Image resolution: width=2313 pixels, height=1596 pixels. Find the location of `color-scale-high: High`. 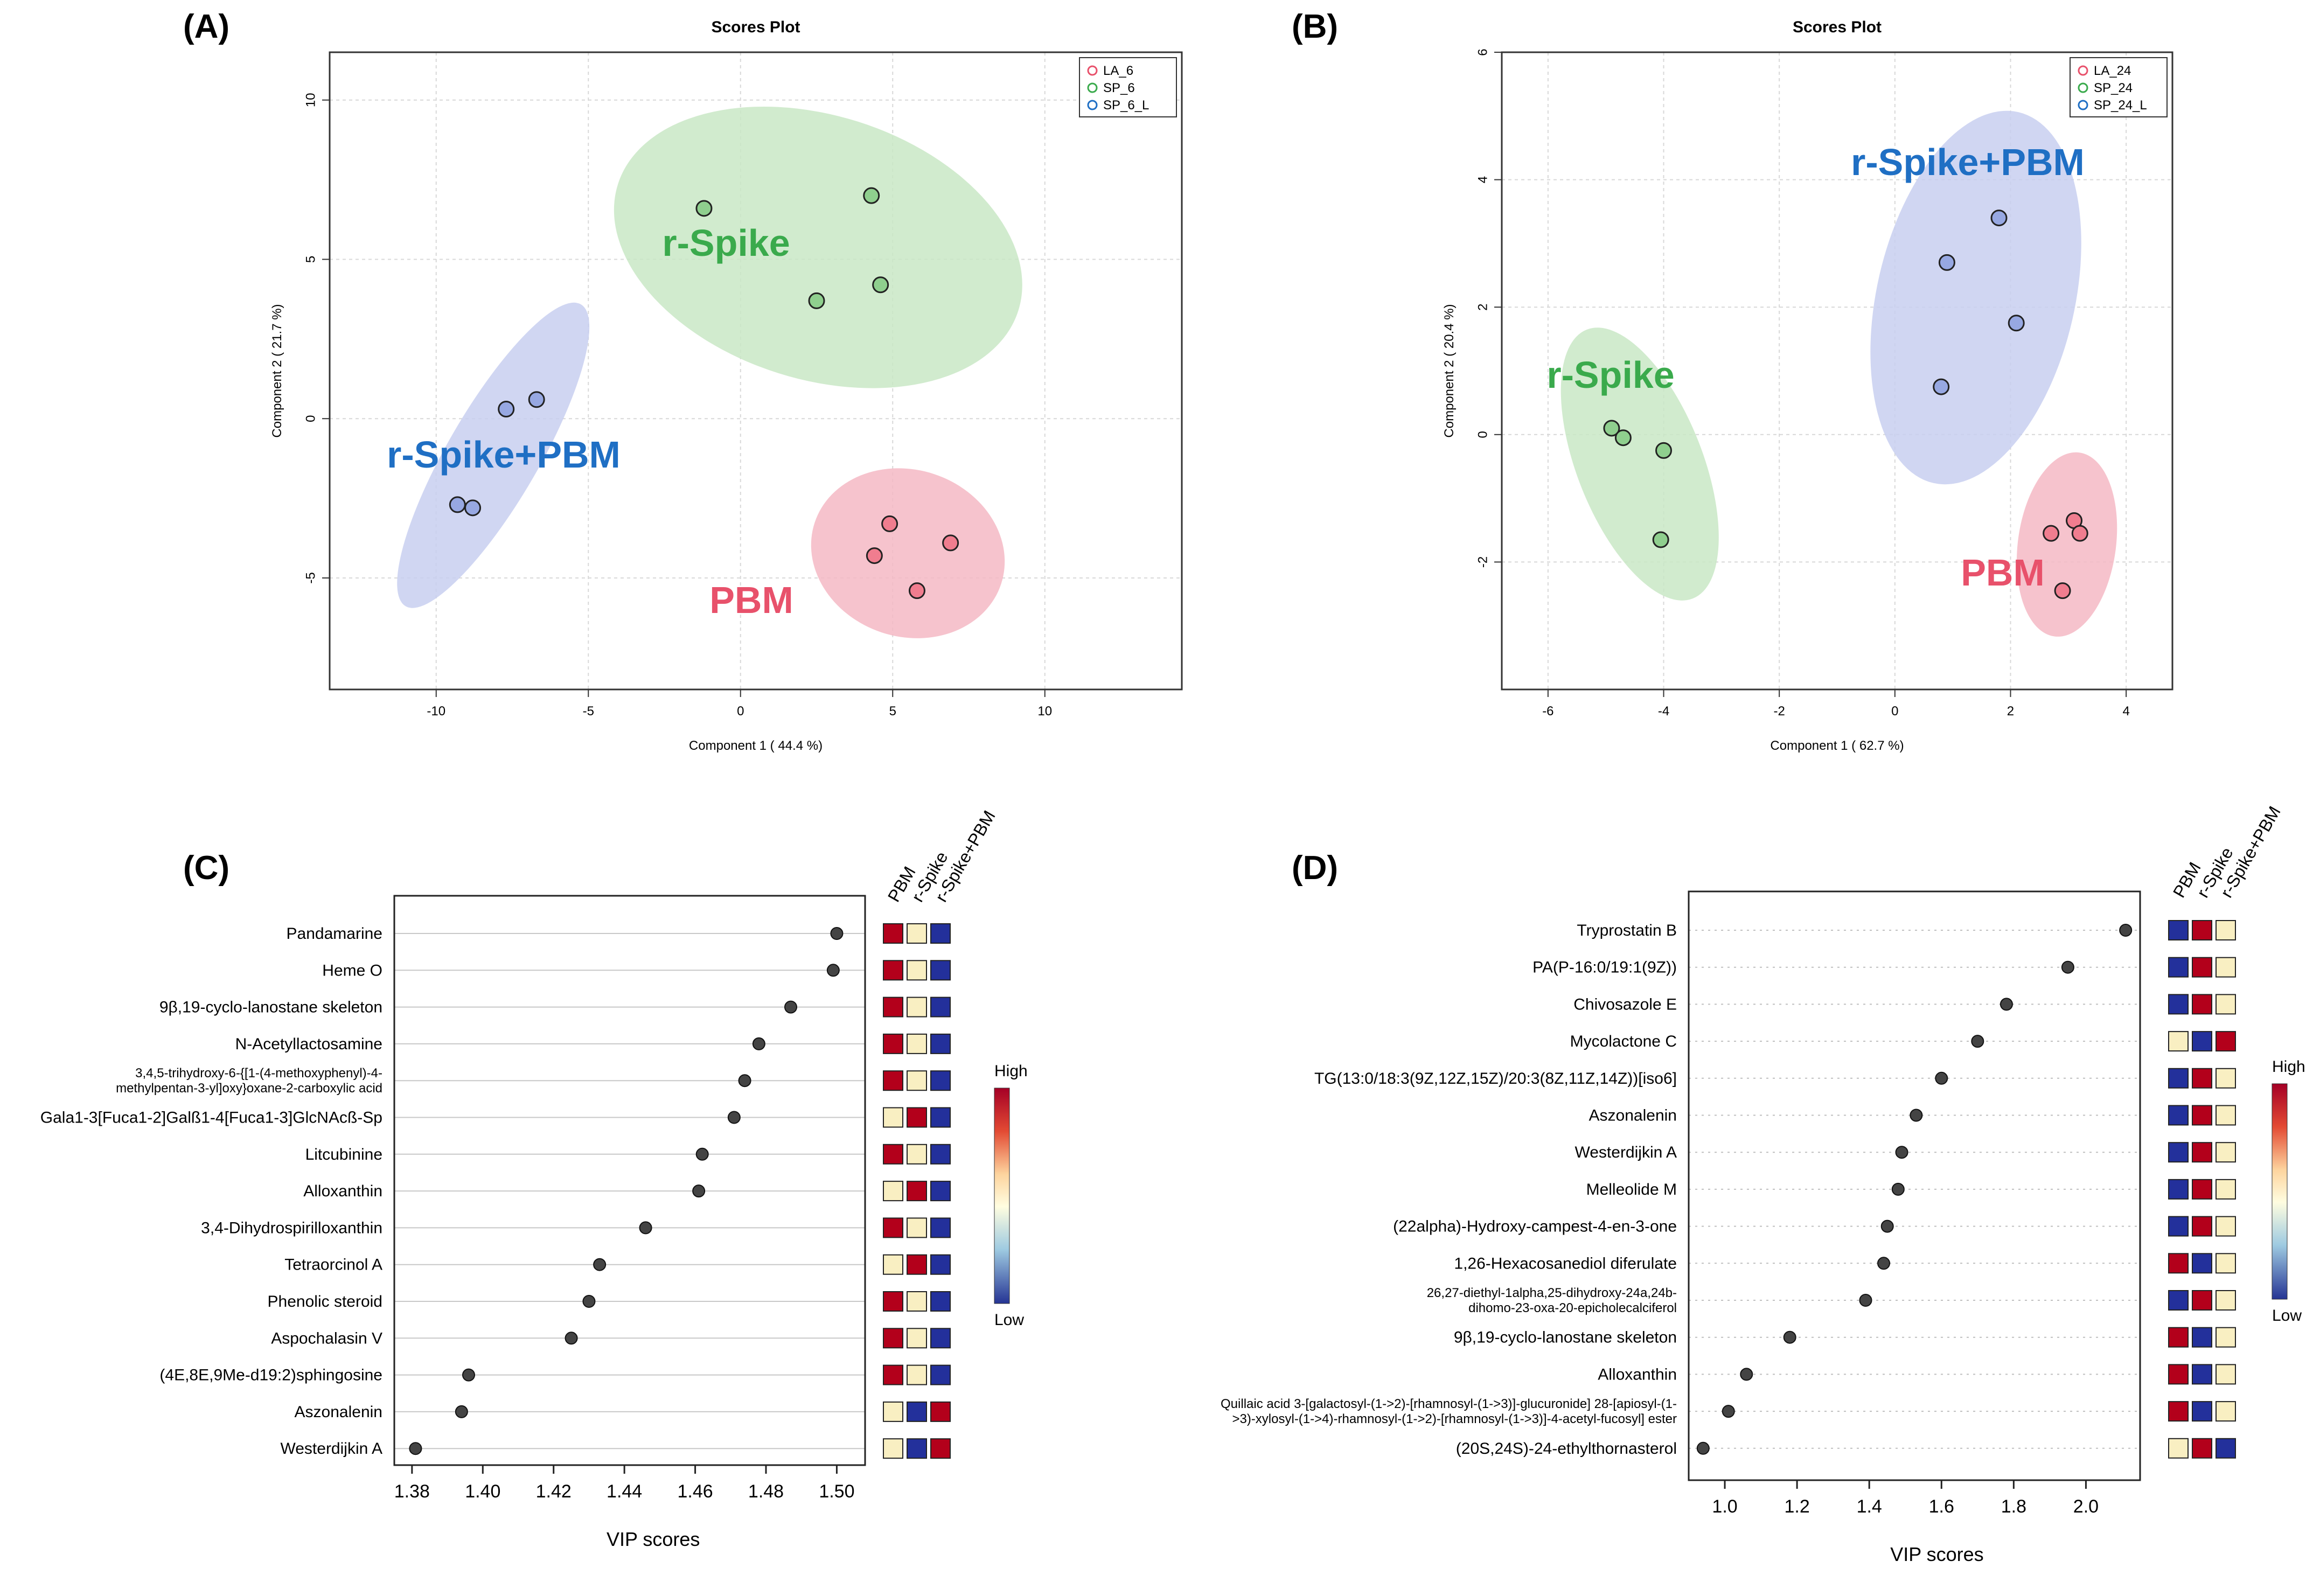

color-scale-high: High is located at coordinates (1011, 1071).